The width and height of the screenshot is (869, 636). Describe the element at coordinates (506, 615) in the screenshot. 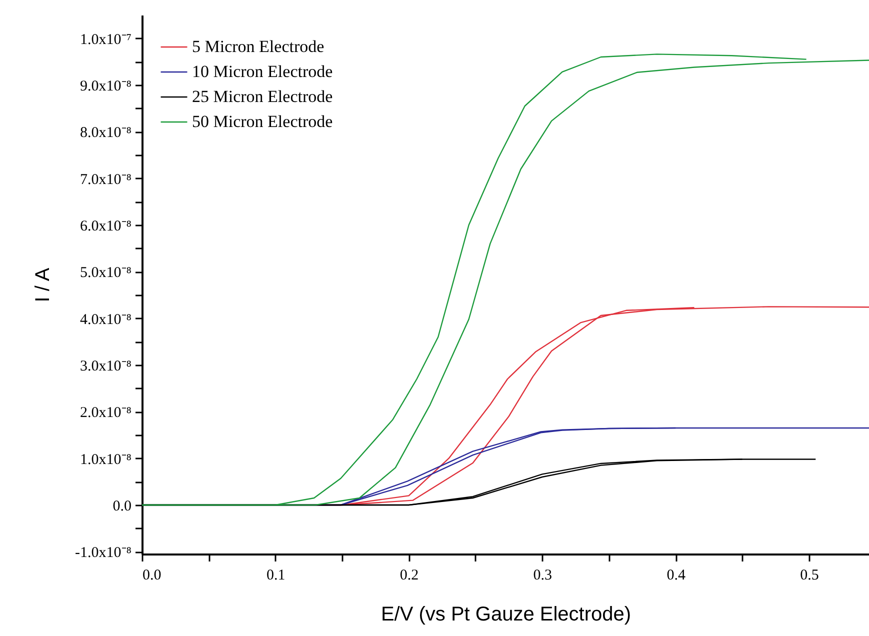

I see `x-axis-title: E/V (vs Pt Gauze Electrode)` at that location.